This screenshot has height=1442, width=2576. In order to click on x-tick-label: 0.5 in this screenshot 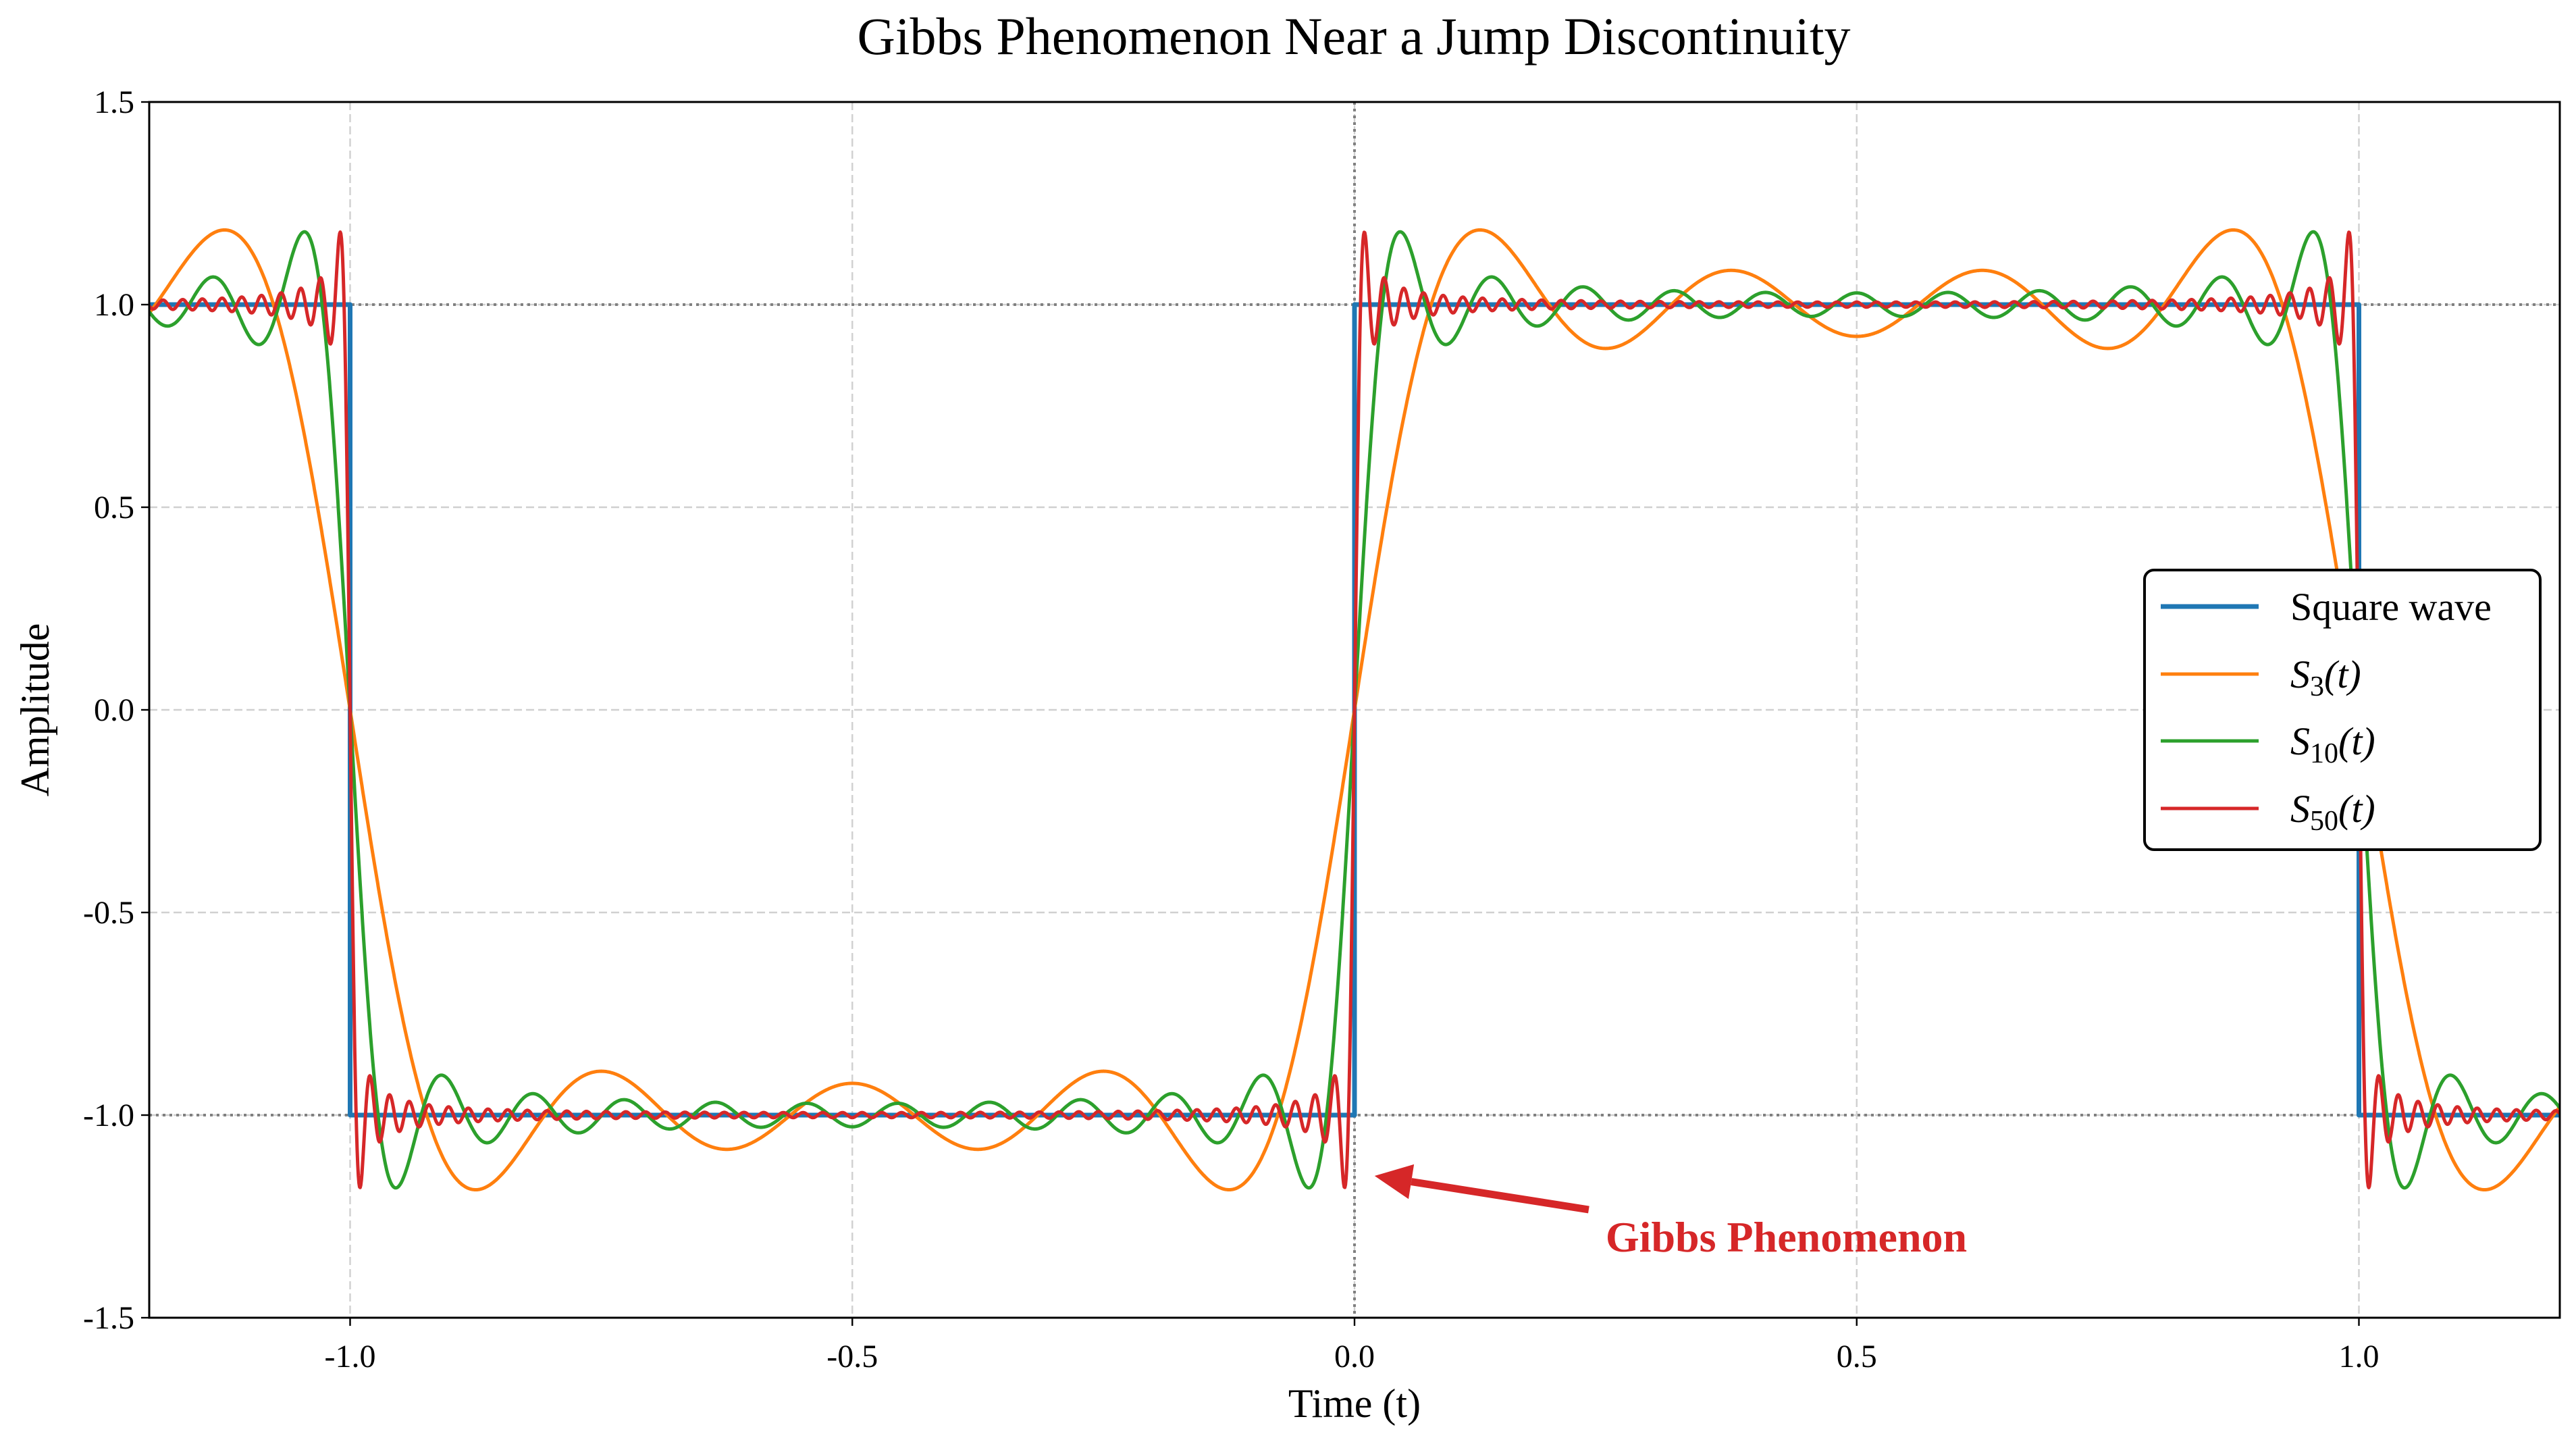, I will do `click(1857, 1356)`.